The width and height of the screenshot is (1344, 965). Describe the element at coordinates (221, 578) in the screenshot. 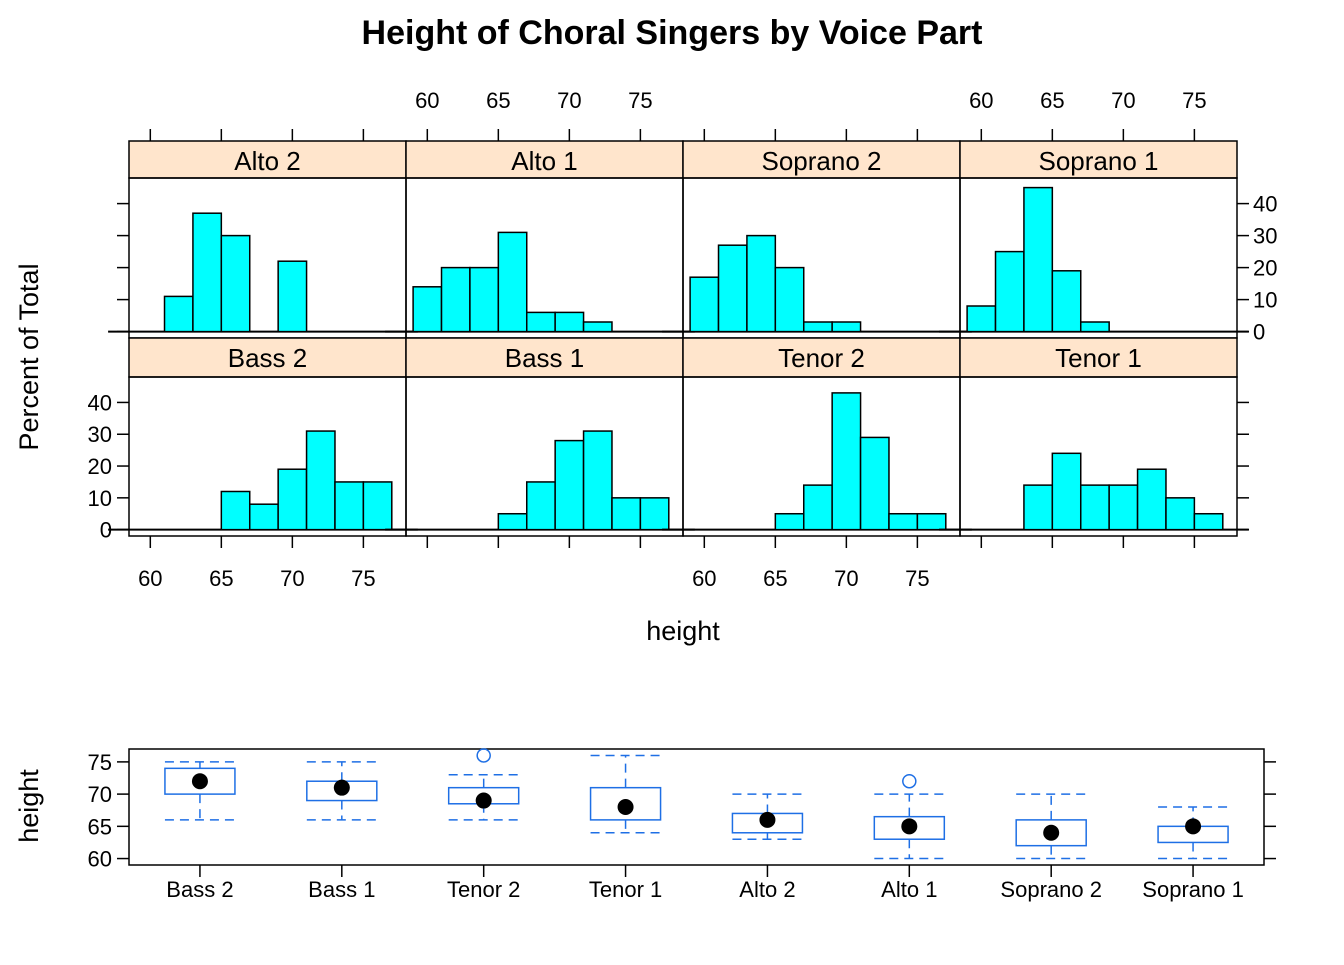

I see `x-tick-label-bottom-bass-2-65: 65` at that location.